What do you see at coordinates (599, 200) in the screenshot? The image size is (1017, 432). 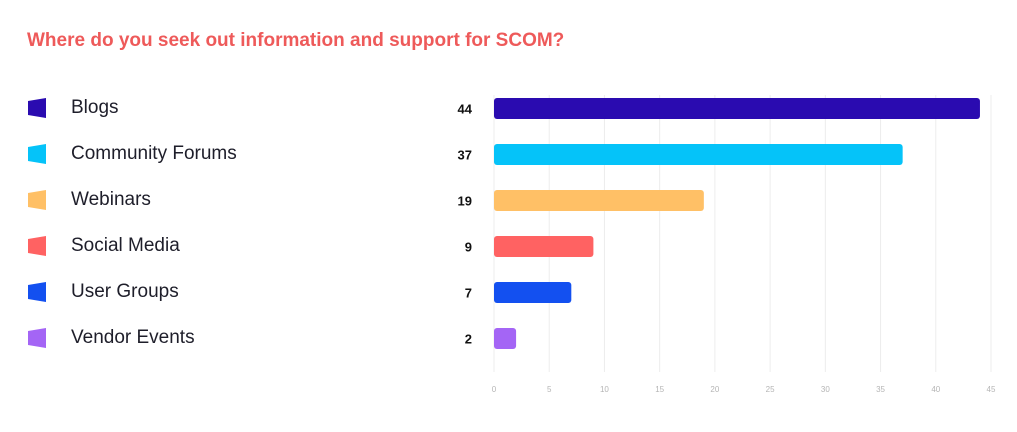 I see `bar-webinars` at bounding box center [599, 200].